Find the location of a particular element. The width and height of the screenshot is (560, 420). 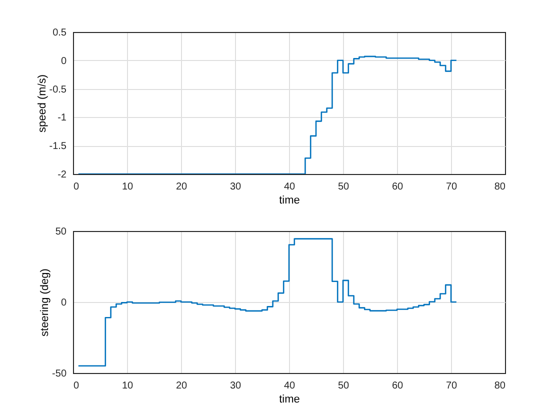

y-tick-label: -0.5 is located at coordinates (58, 90).